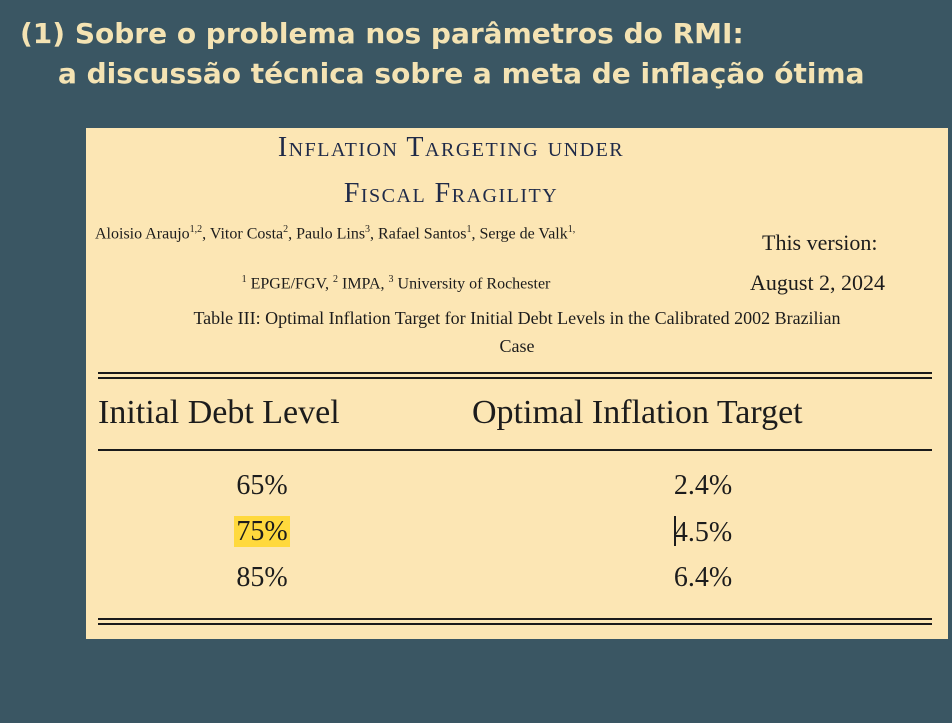 The image size is (952, 723). Describe the element at coordinates (674, 531) in the screenshot. I see `text-cursor-icon` at that location.